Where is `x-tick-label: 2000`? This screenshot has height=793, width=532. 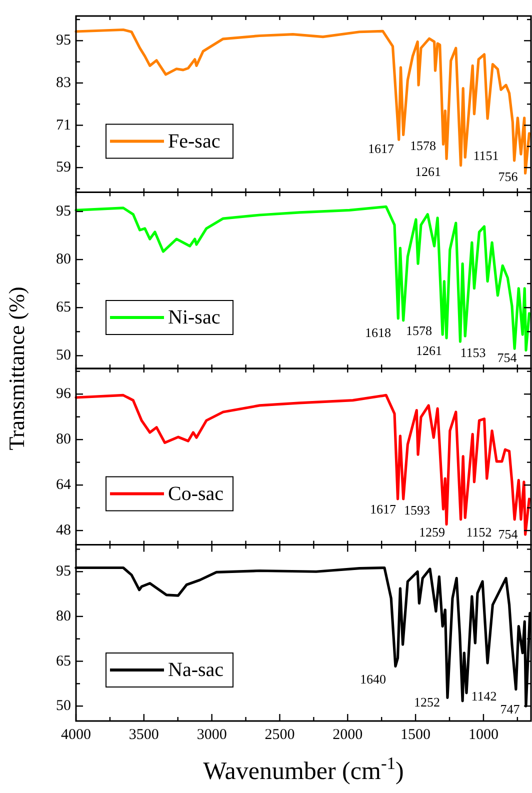
x-tick-label: 2000 is located at coordinates (347, 735).